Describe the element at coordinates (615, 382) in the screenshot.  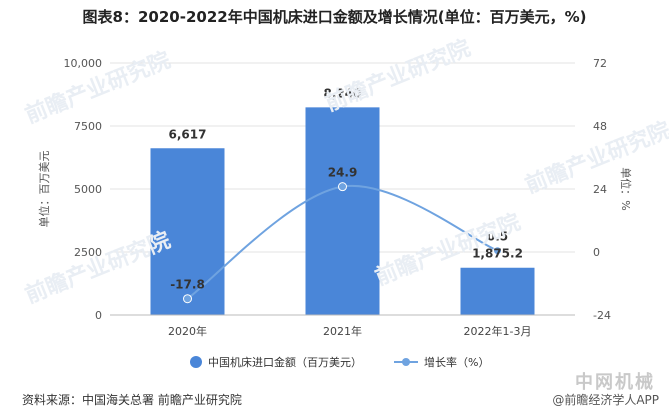
I see `corner-logo: 中网机械` at that location.